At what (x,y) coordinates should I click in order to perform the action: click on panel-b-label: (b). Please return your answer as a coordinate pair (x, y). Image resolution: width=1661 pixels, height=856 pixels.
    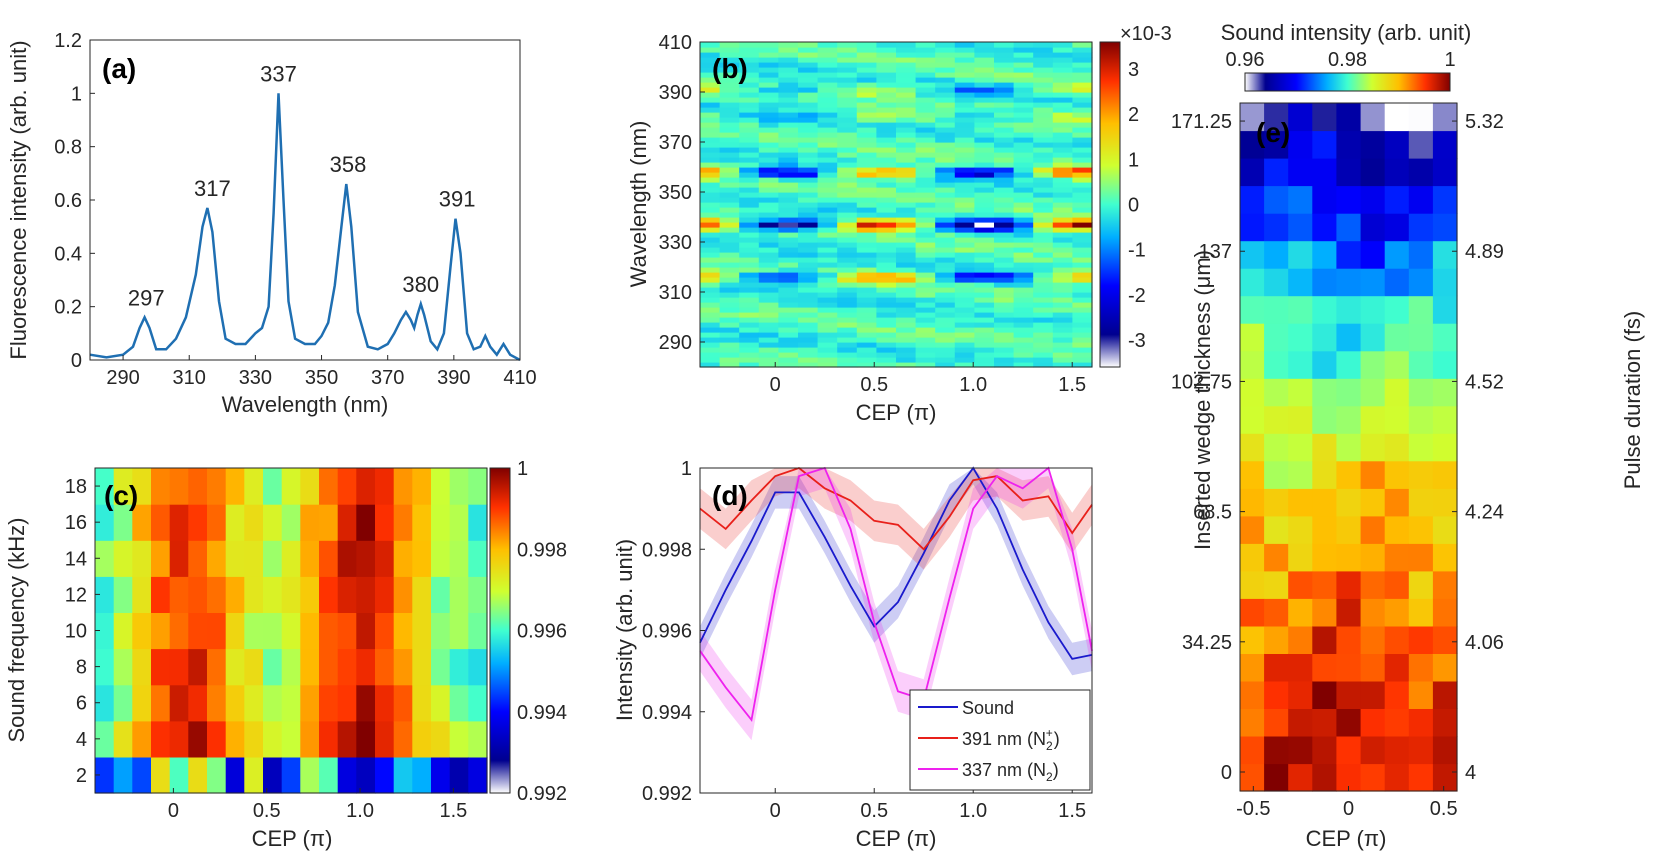
    Looking at the image, I should click on (730, 68).